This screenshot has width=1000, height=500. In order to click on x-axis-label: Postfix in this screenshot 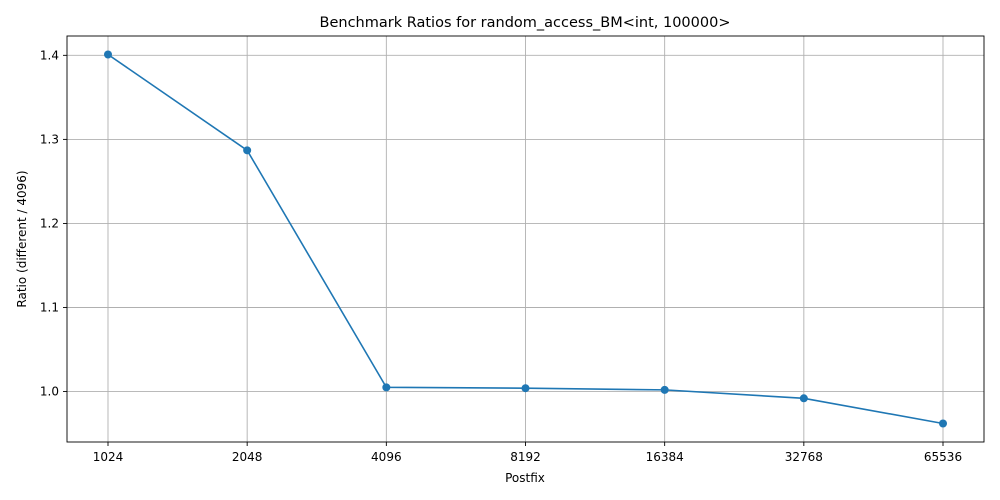, I will do `click(525, 478)`.